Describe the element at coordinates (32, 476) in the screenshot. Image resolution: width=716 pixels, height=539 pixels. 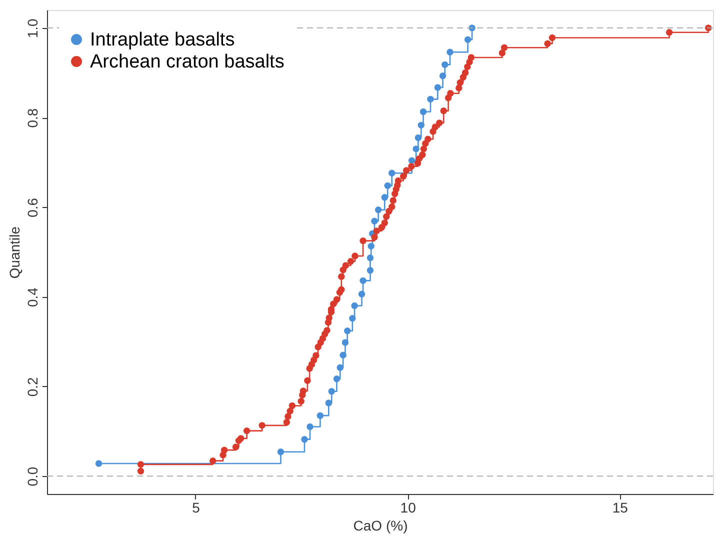
I see `y-tick-label: 0.0` at that location.